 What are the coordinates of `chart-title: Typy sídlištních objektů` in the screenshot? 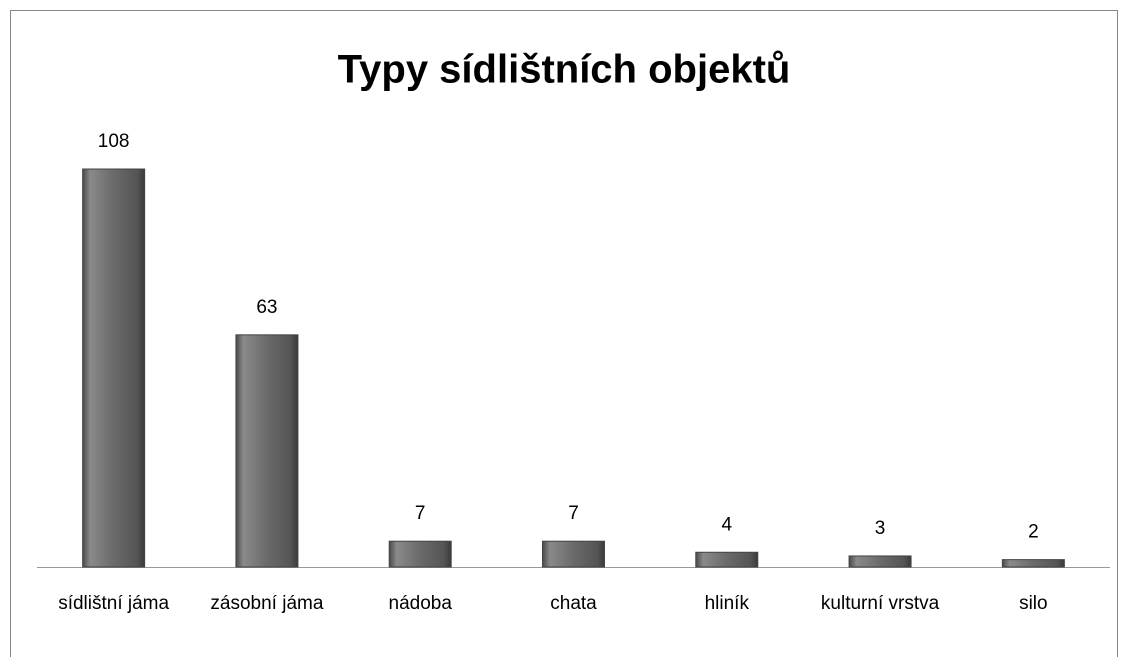 It's located at (564, 70).